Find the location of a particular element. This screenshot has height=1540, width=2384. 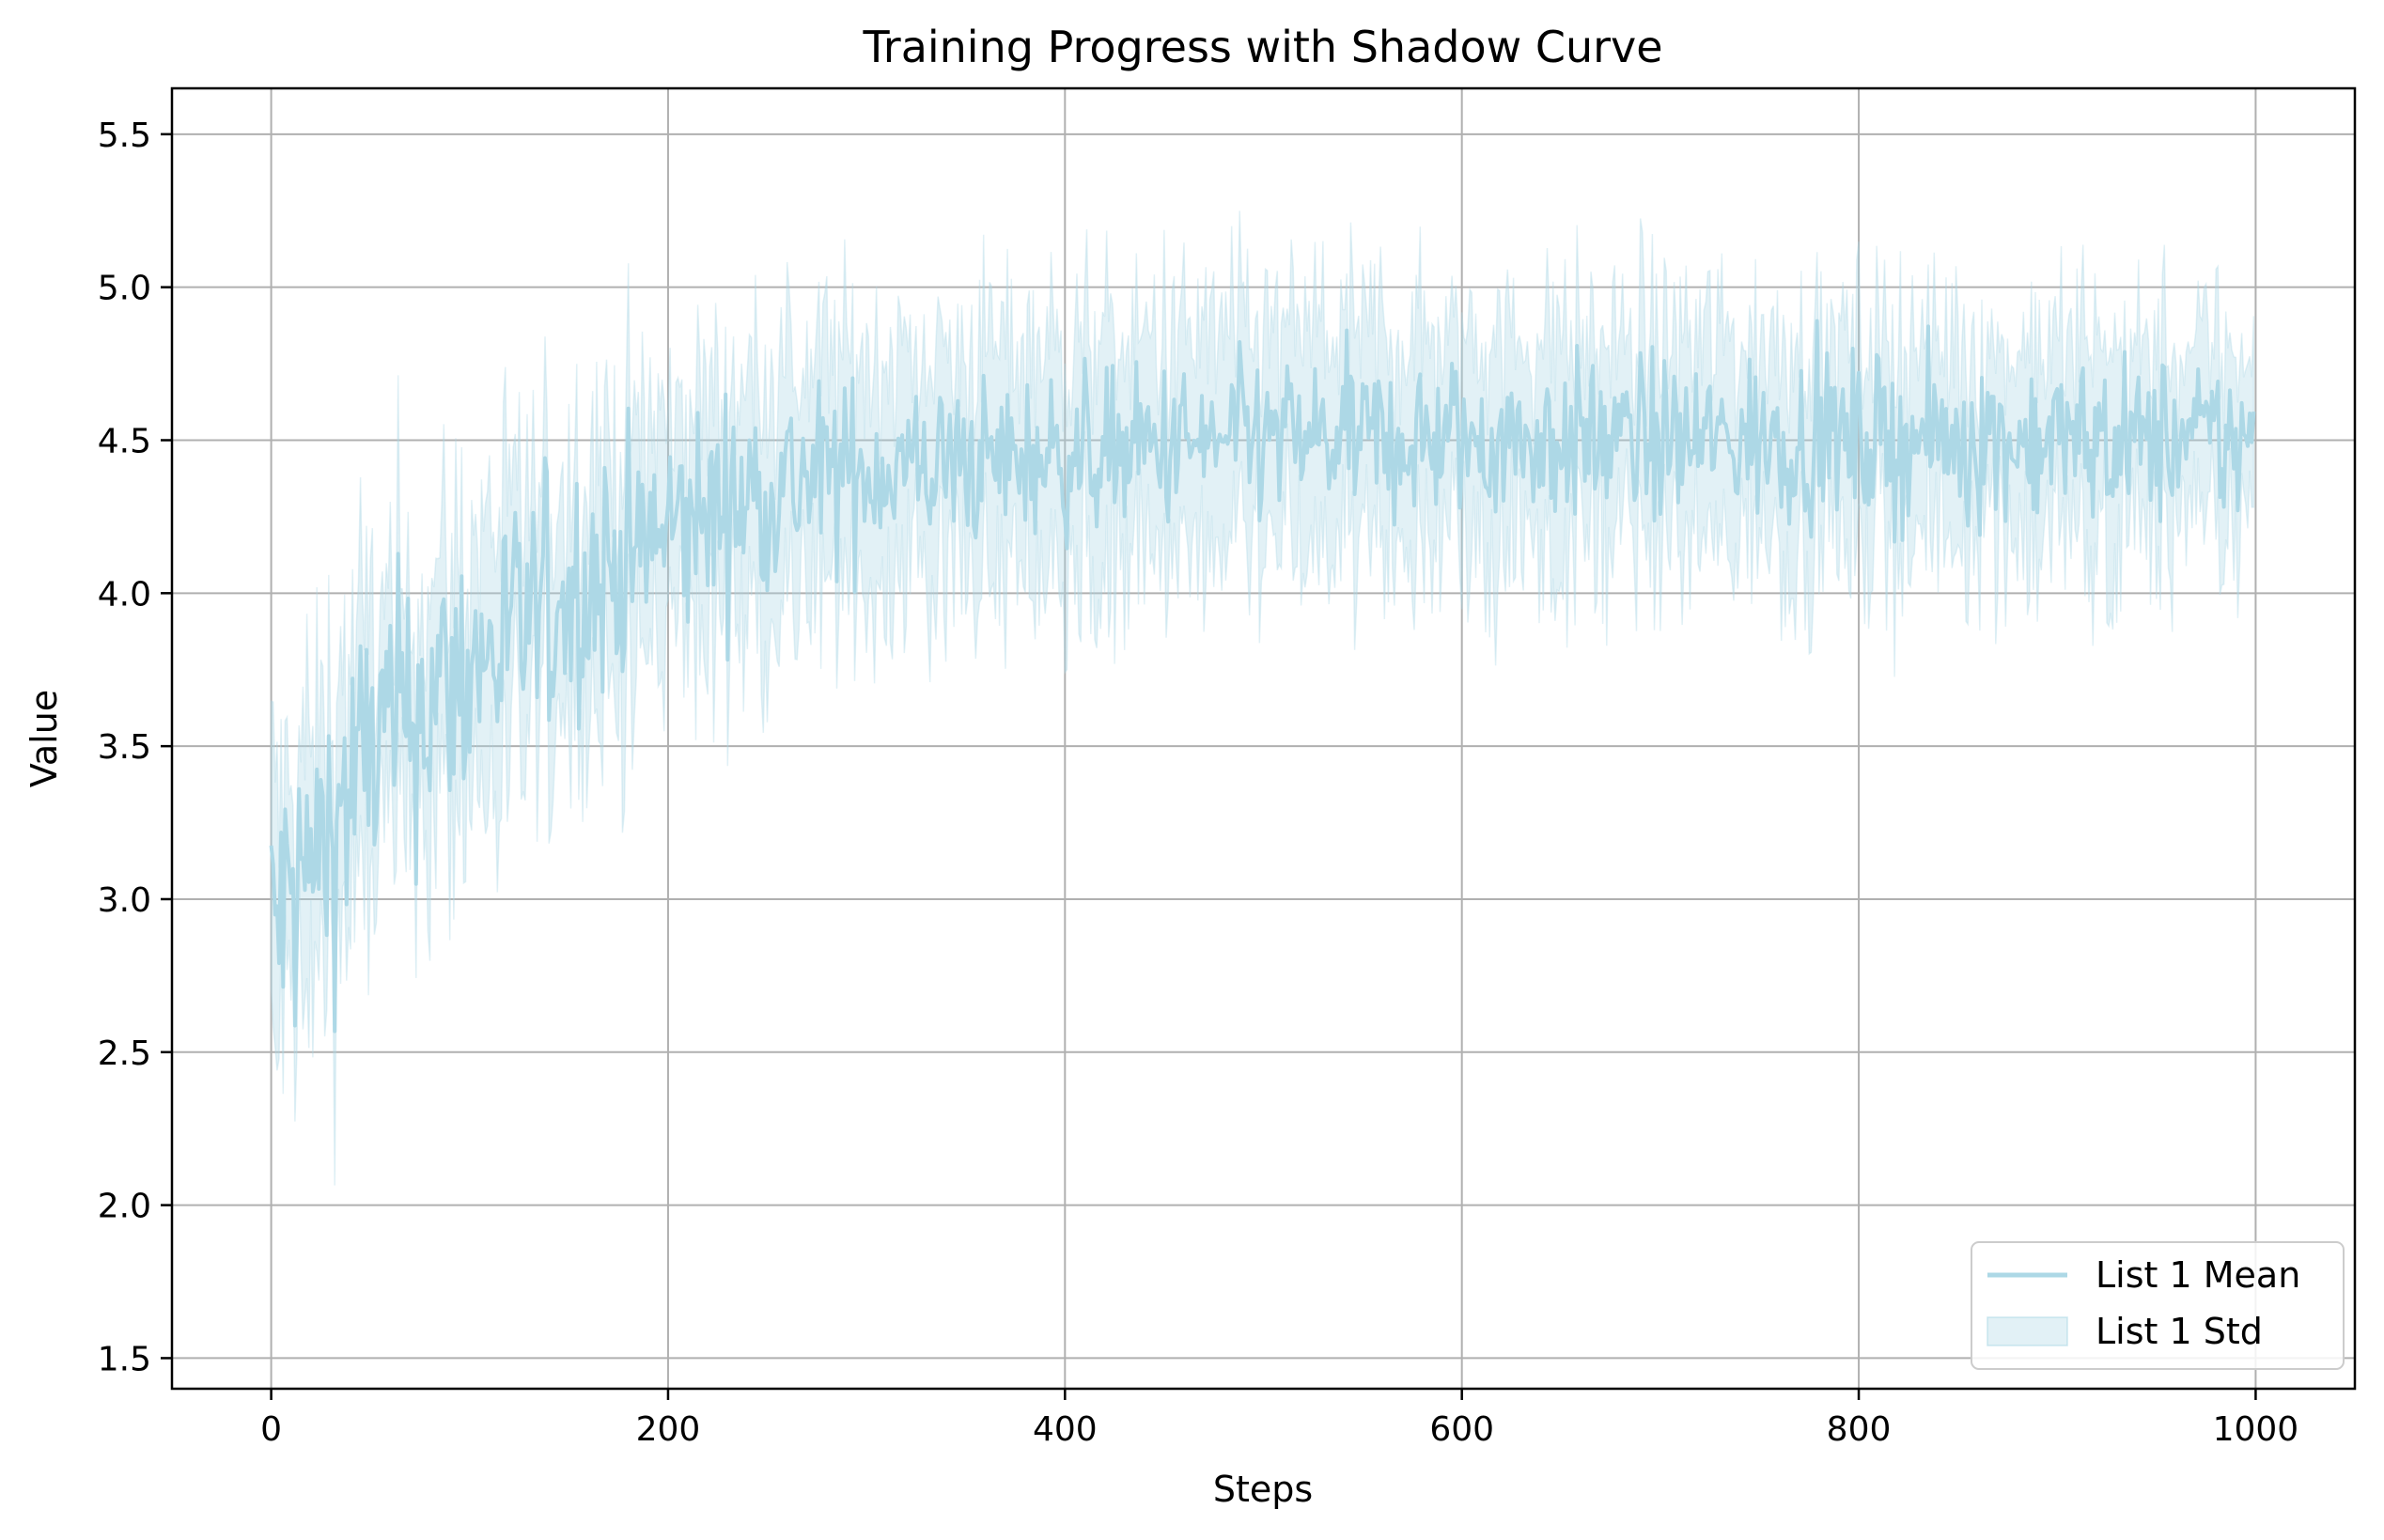

y-tick-label: 5.5 is located at coordinates (124, 136).